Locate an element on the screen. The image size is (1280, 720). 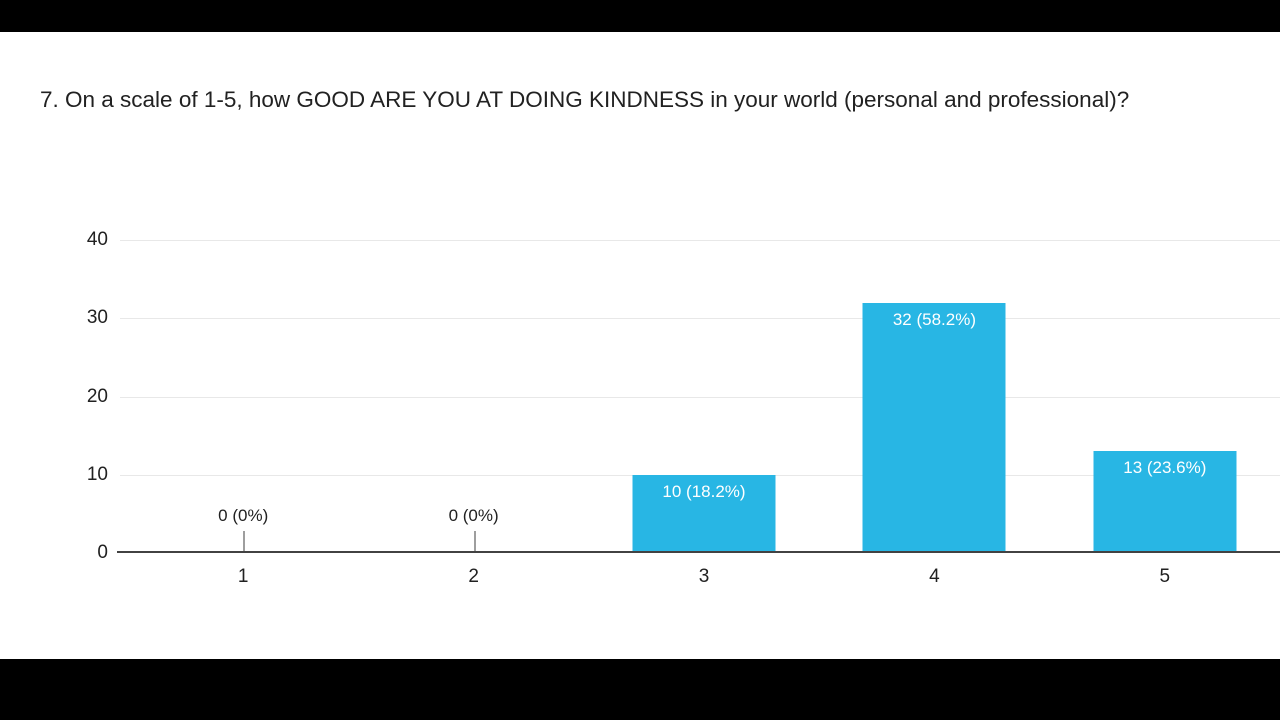
x-tick-label: 3 is located at coordinates (704, 576).